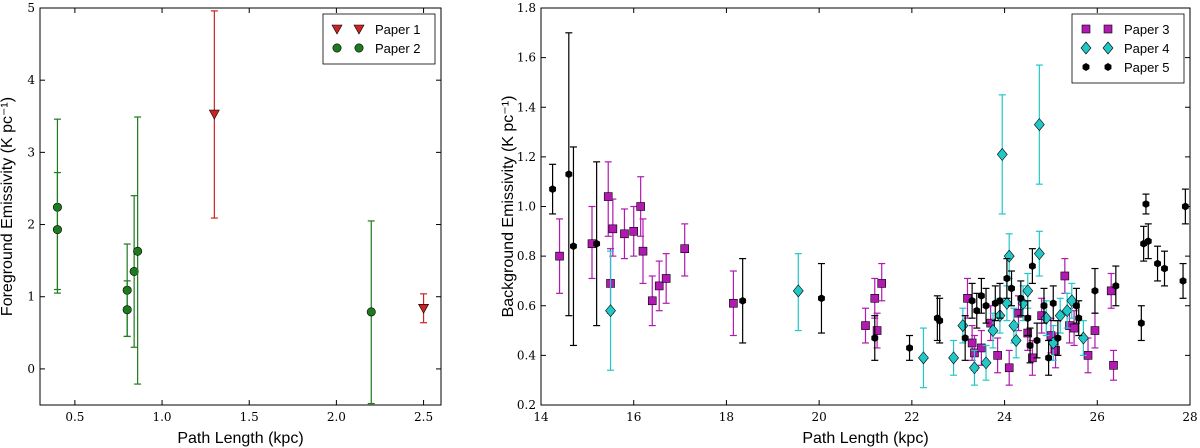 Image resolution: width=1200 pixels, height=448 pixels. I want to click on x-tick-label: 16, so click(633, 417).